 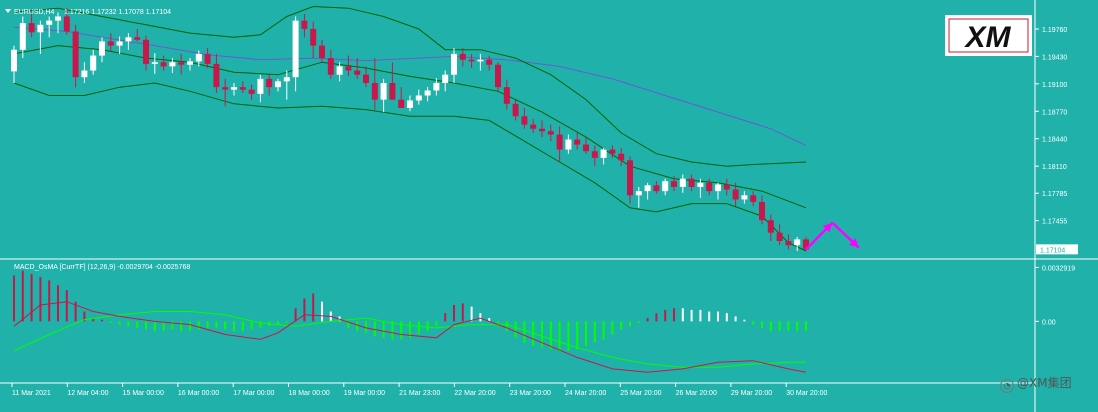 What do you see at coordinates (696, 393) in the screenshot?
I see `time-tick-label: 26 Mar 20:00` at bounding box center [696, 393].